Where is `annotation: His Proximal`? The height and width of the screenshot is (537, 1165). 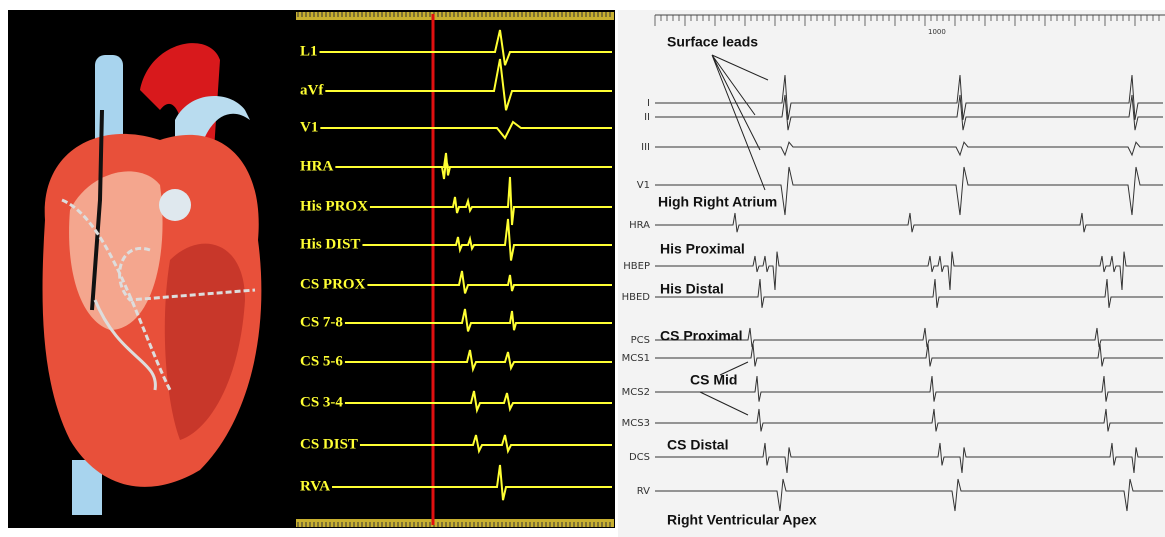
annotation: His Proximal is located at coordinates (702, 249).